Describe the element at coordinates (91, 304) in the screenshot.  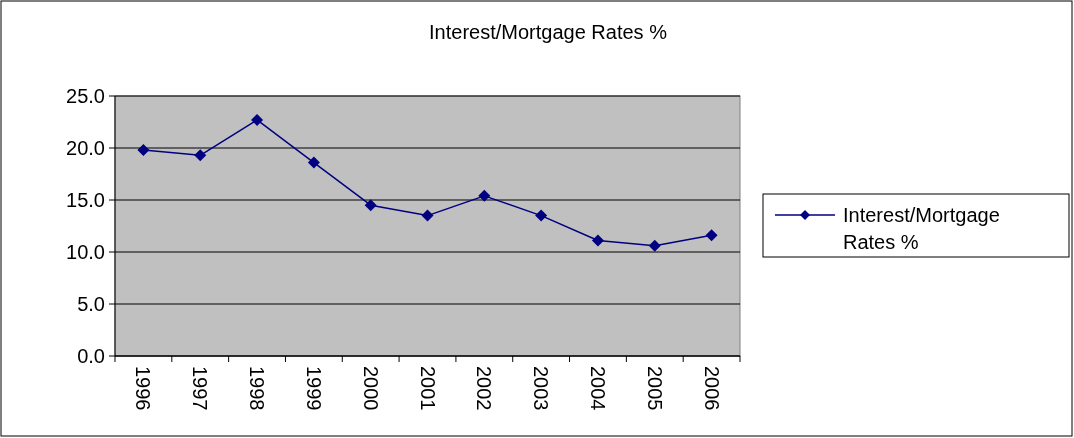
I see `y-tick-label: 5.0` at that location.